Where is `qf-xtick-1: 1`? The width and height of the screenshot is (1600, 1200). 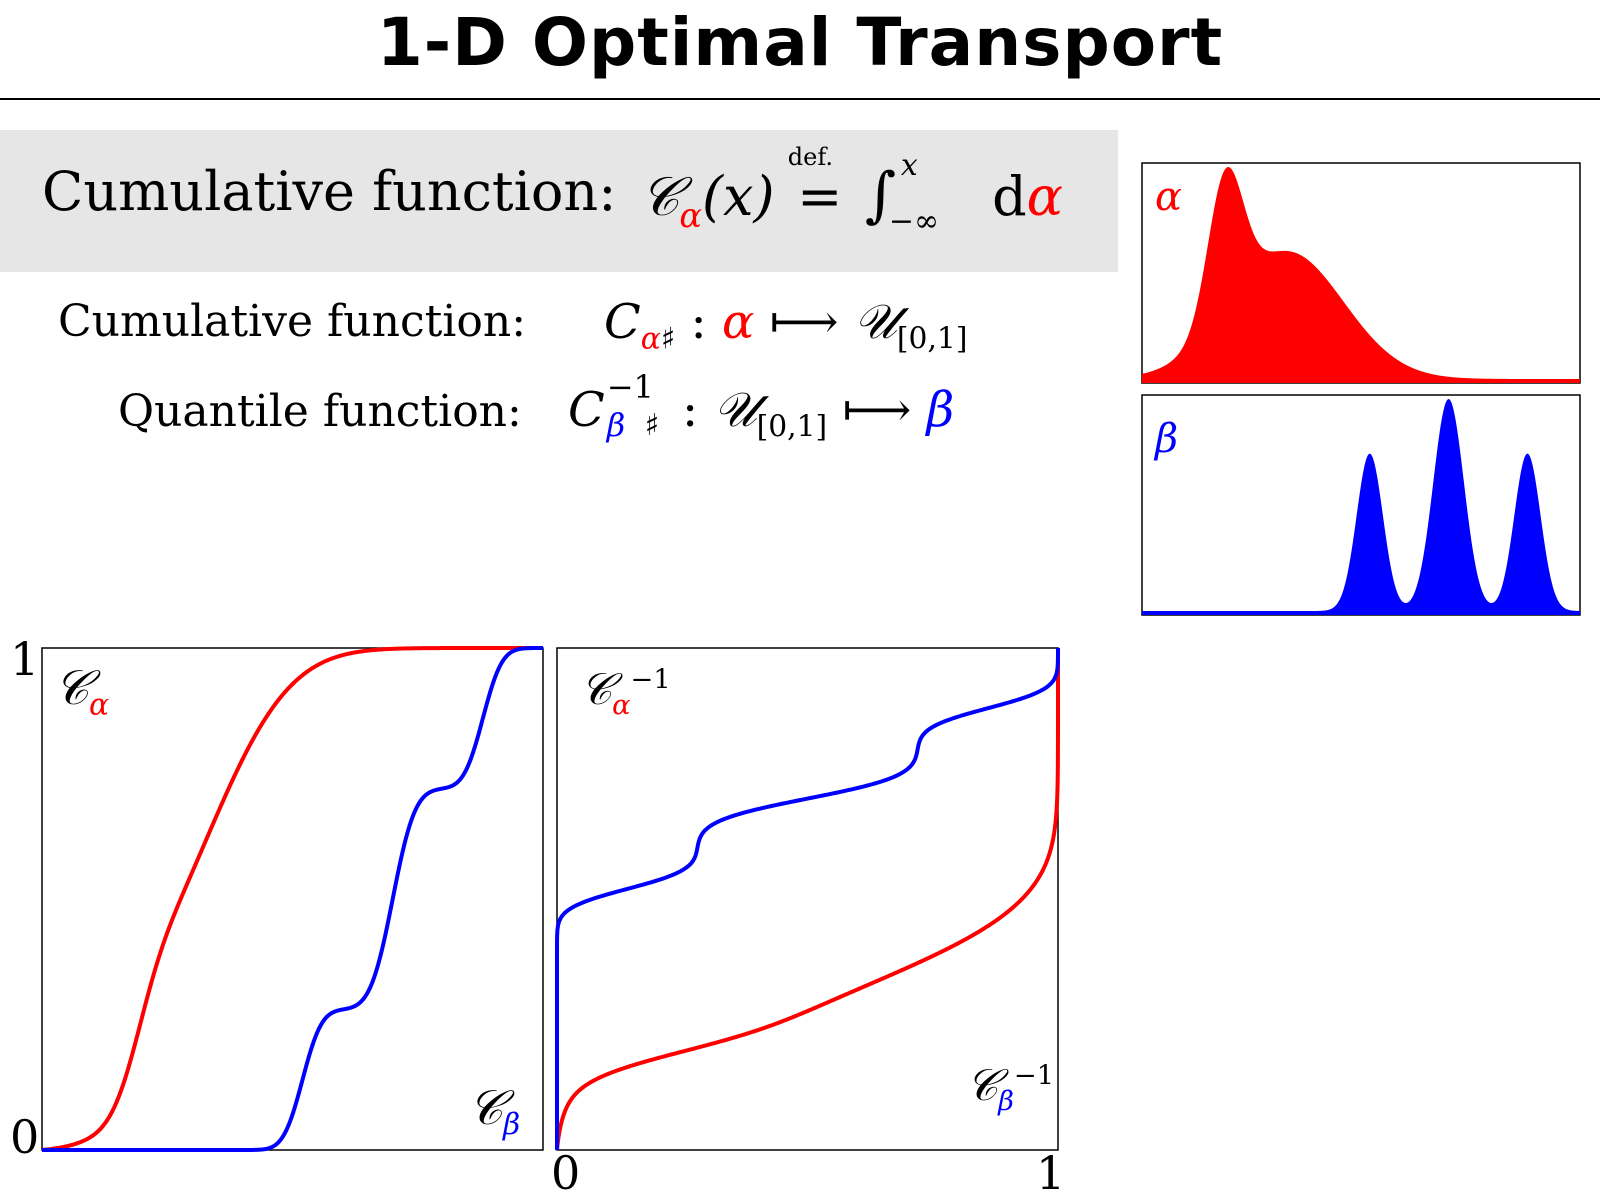 qf-xtick-1: 1 is located at coordinates (1051, 1173).